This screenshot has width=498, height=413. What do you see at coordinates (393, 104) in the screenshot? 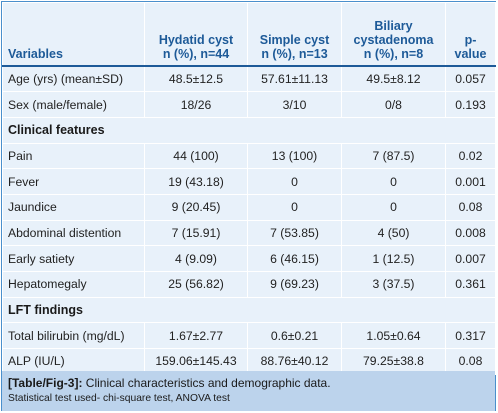
I see `table-cell: 0/8` at bounding box center [393, 104].